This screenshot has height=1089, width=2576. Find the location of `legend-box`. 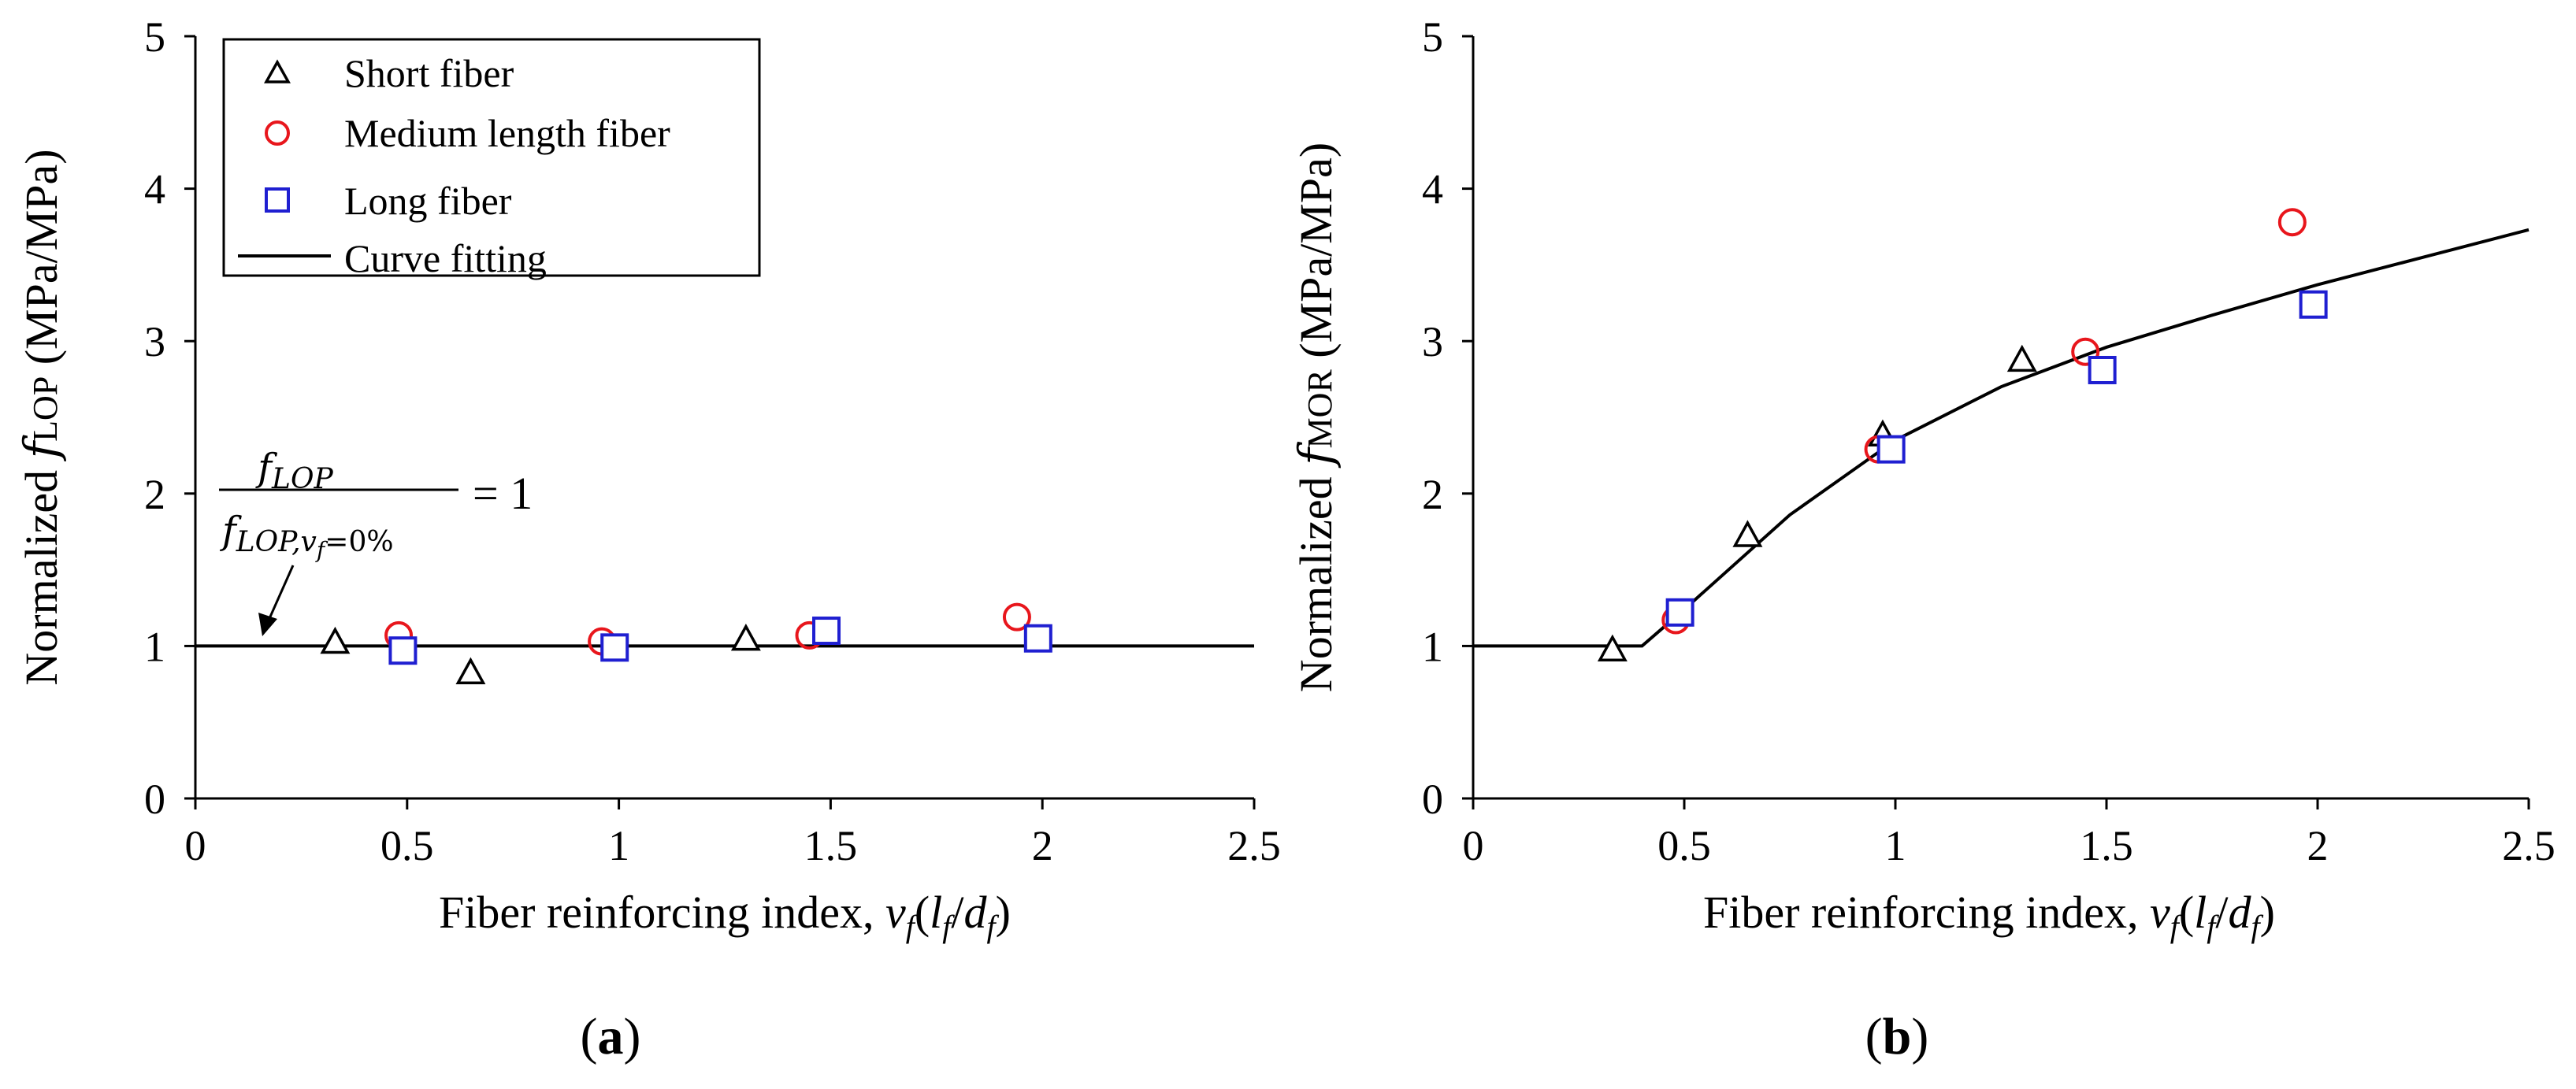

legend-box is located at coordinates (491, 157).